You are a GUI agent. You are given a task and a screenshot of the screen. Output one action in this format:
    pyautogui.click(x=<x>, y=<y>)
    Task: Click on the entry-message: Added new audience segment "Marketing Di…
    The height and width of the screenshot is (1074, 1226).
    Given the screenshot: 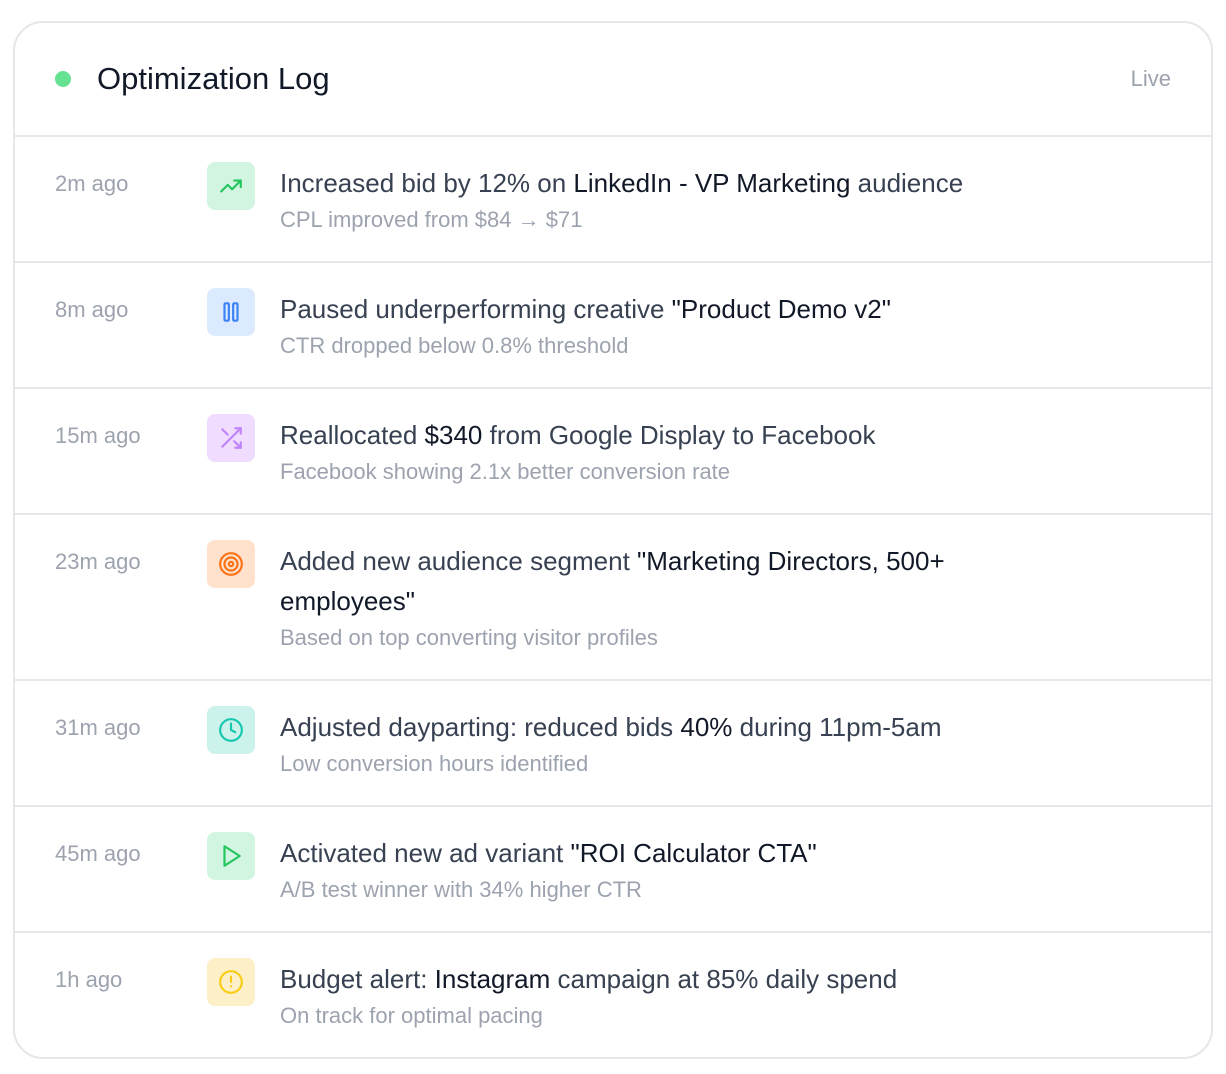 What is the action you would take?
    pyautogui.click(x=670, y=581)
    